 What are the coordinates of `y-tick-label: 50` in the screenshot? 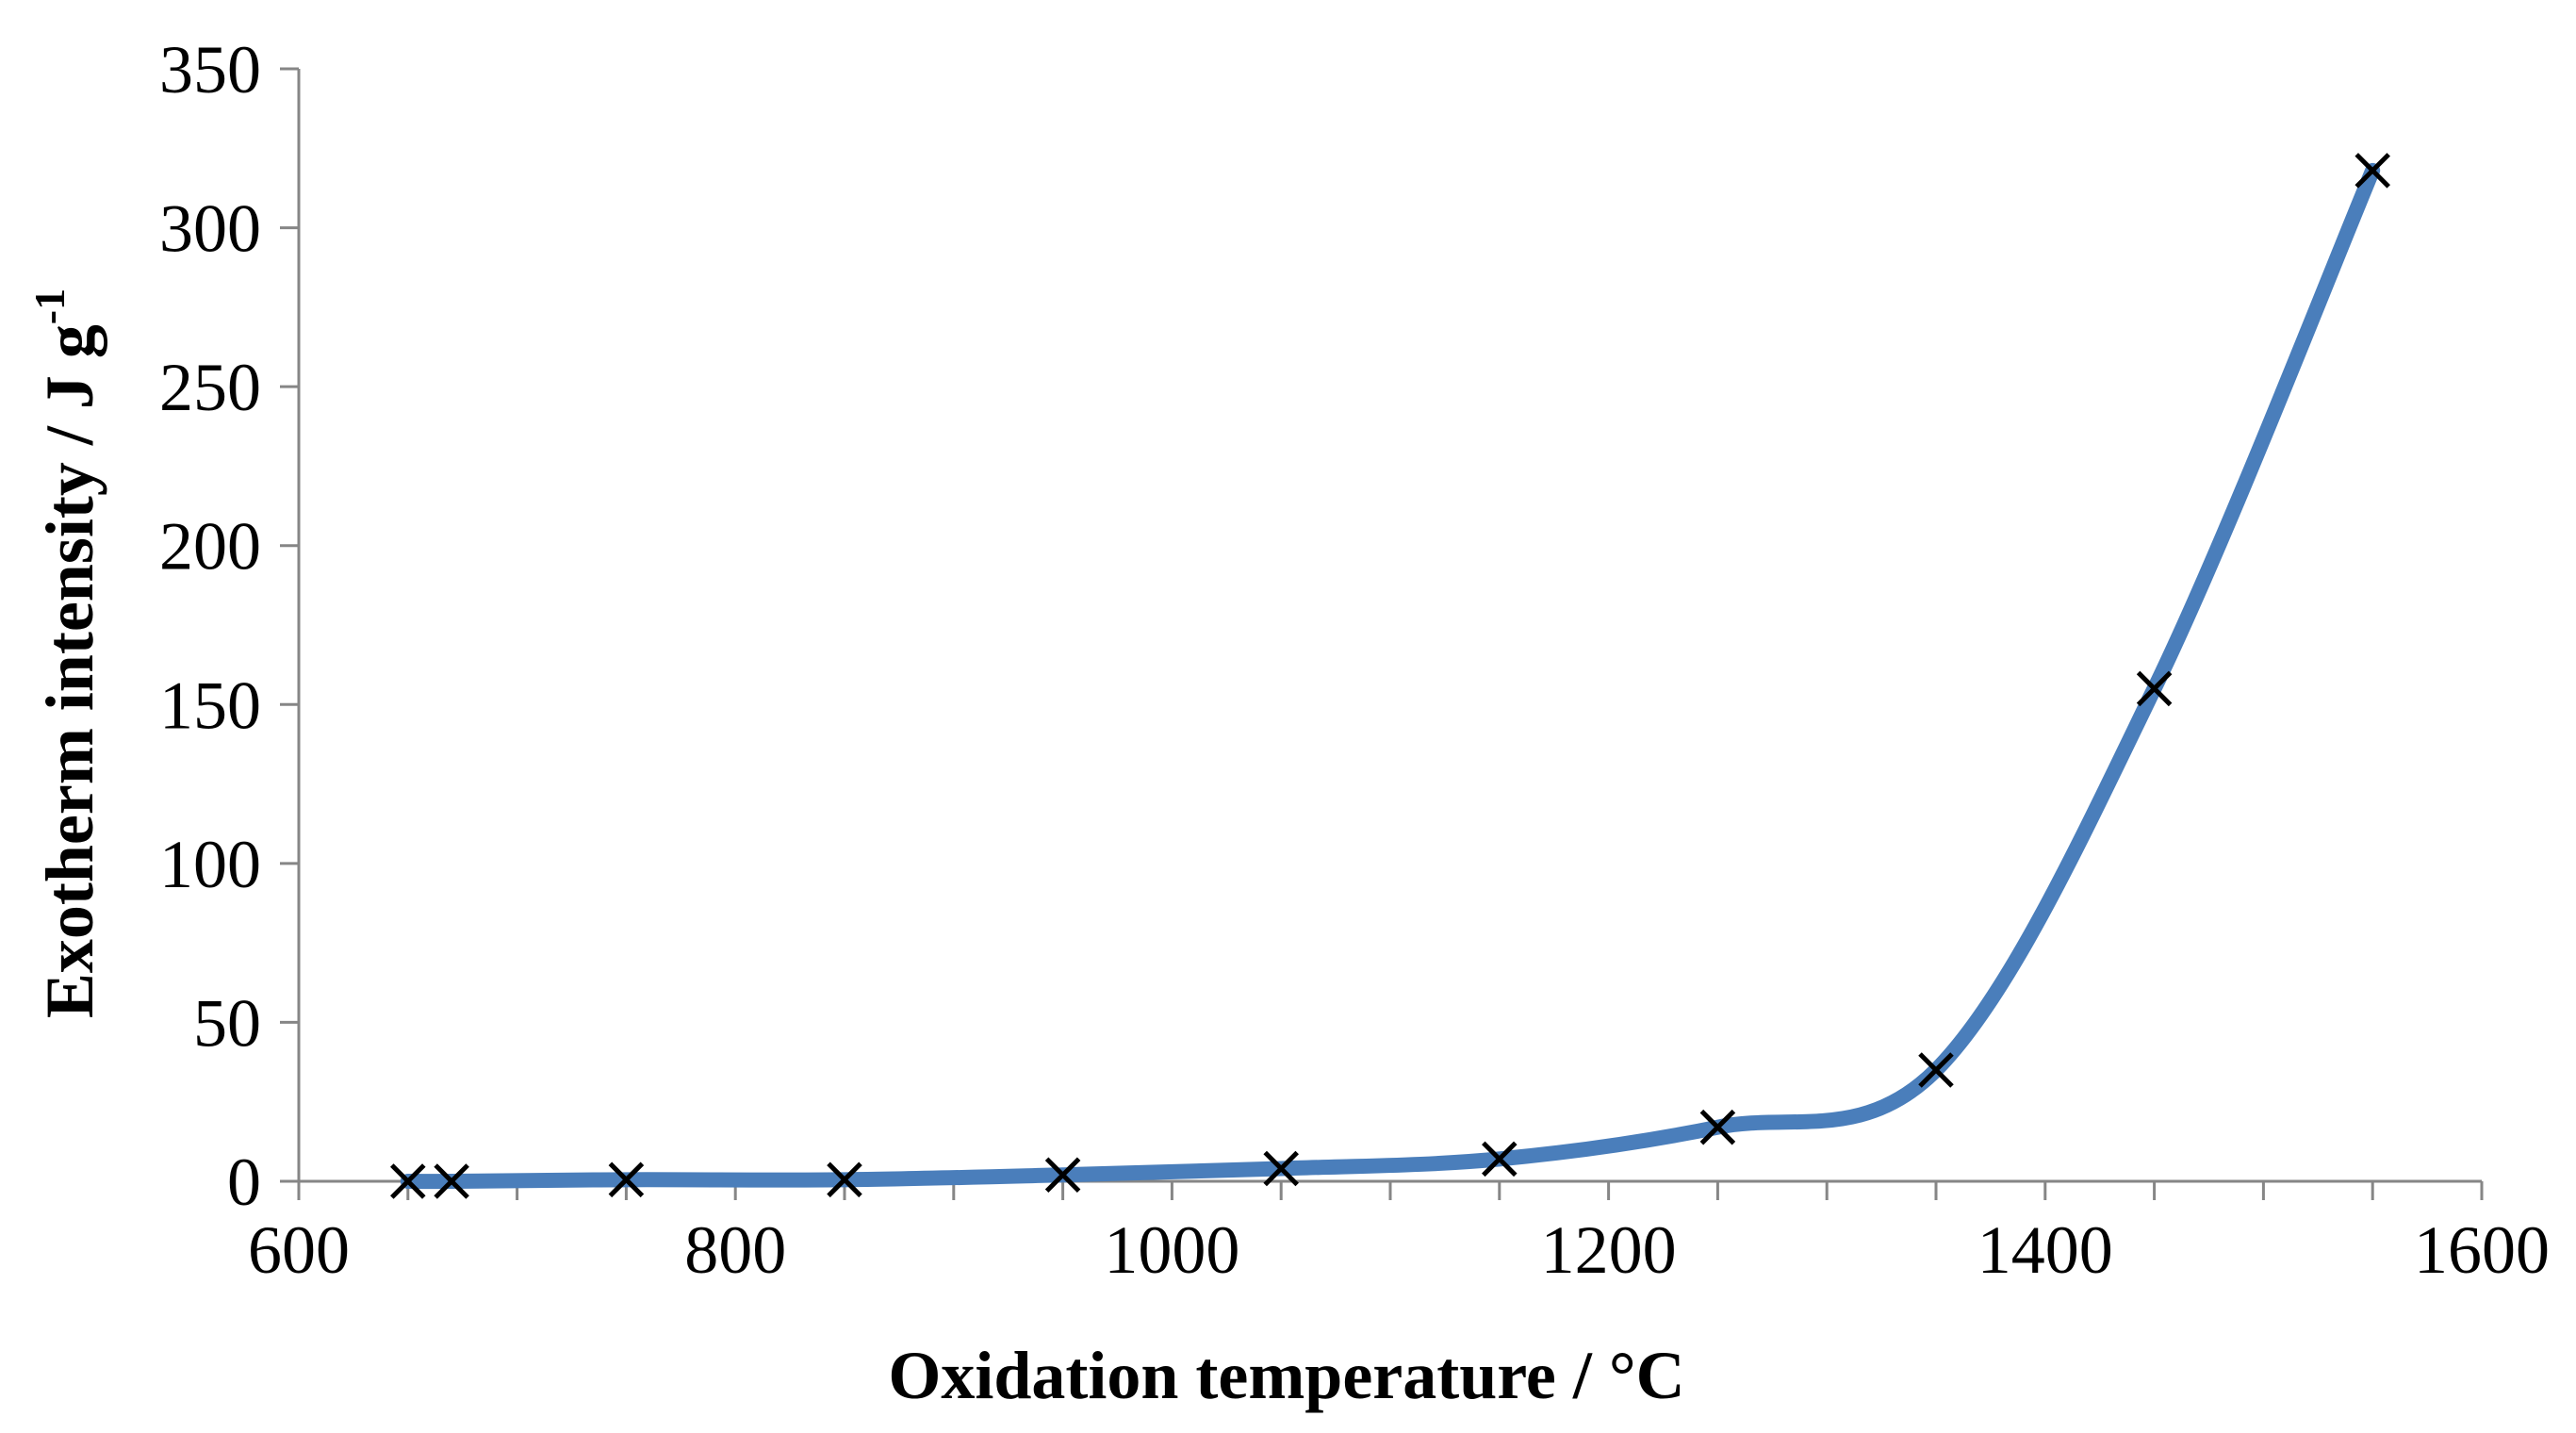 It's located at (227, 1023).